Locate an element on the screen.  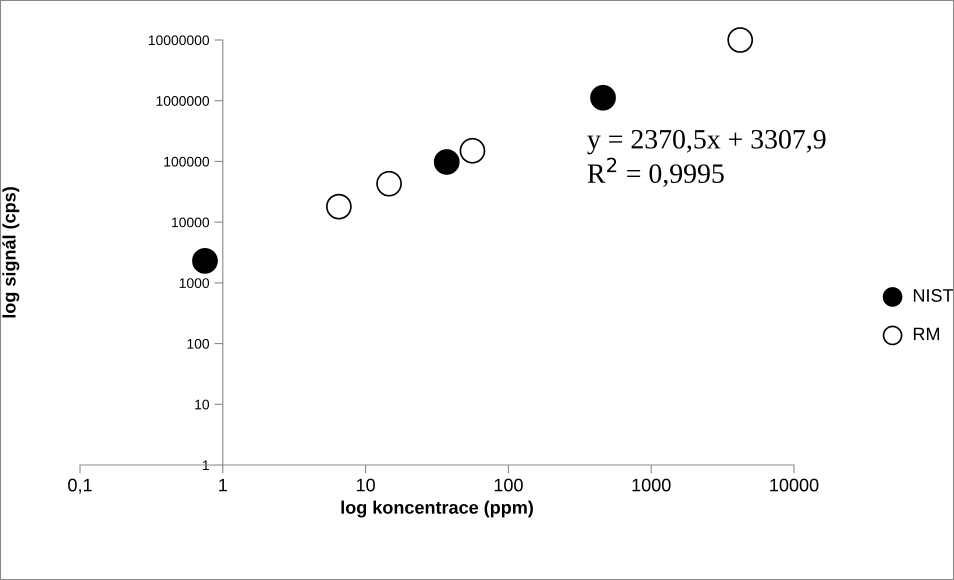
x-tick-label: 100 is located at coordinates (508, 485).